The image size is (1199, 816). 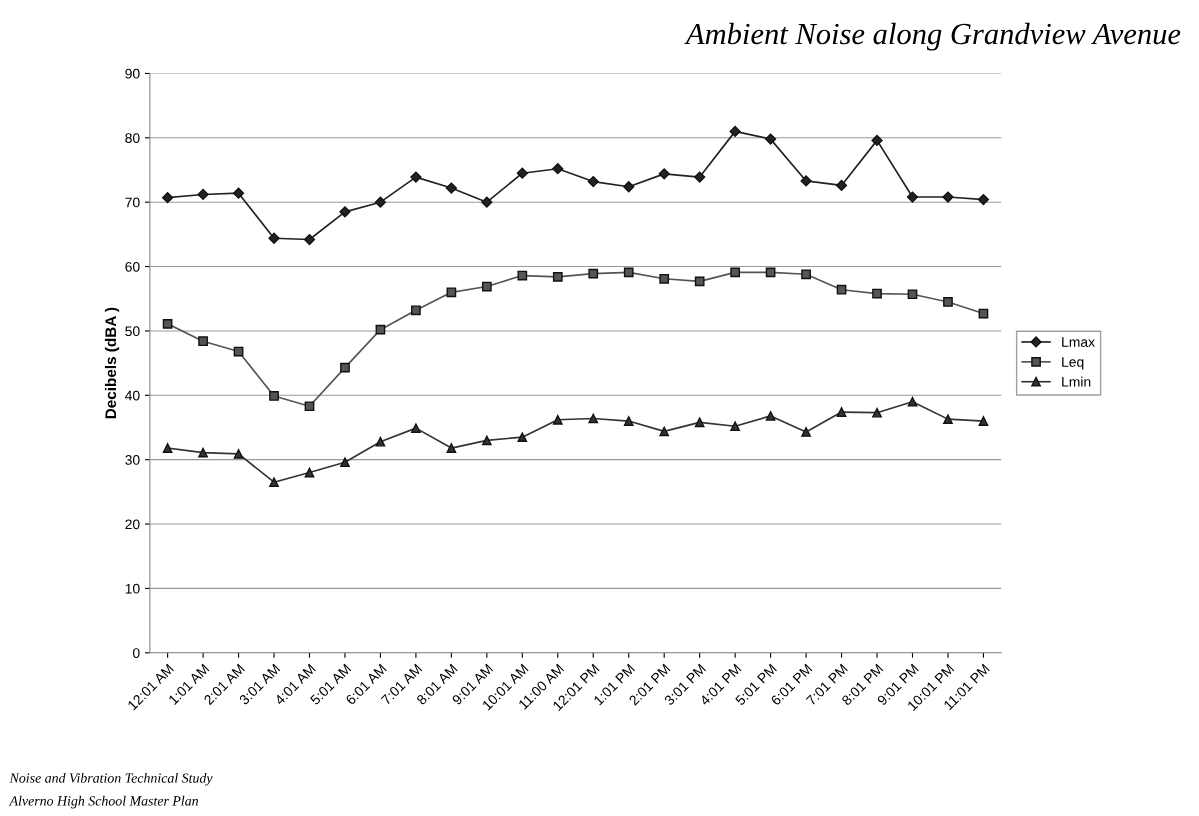 I want to click on legend-label: Leq, so click(x=1073, y=363).